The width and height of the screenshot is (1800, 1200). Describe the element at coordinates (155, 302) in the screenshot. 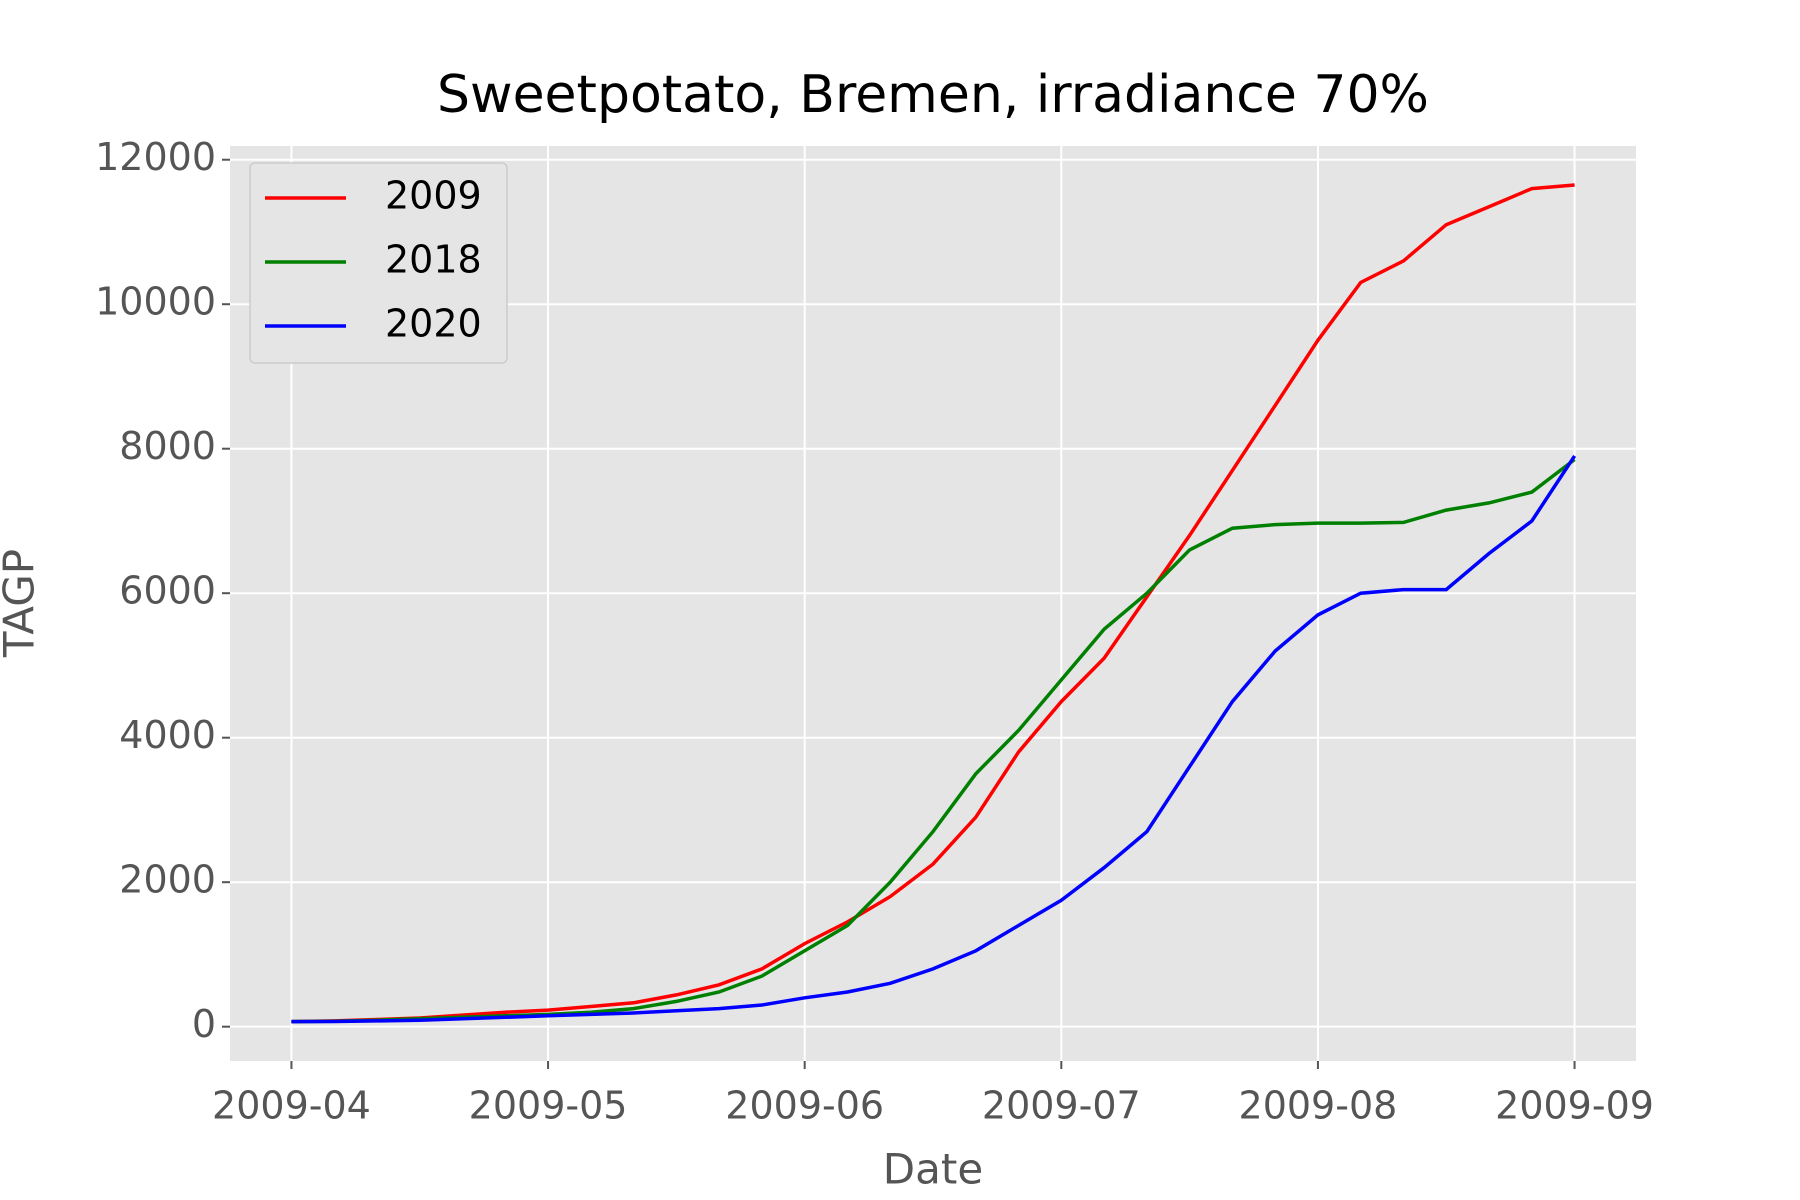

I see `y-tick-label: 10000` at that location.